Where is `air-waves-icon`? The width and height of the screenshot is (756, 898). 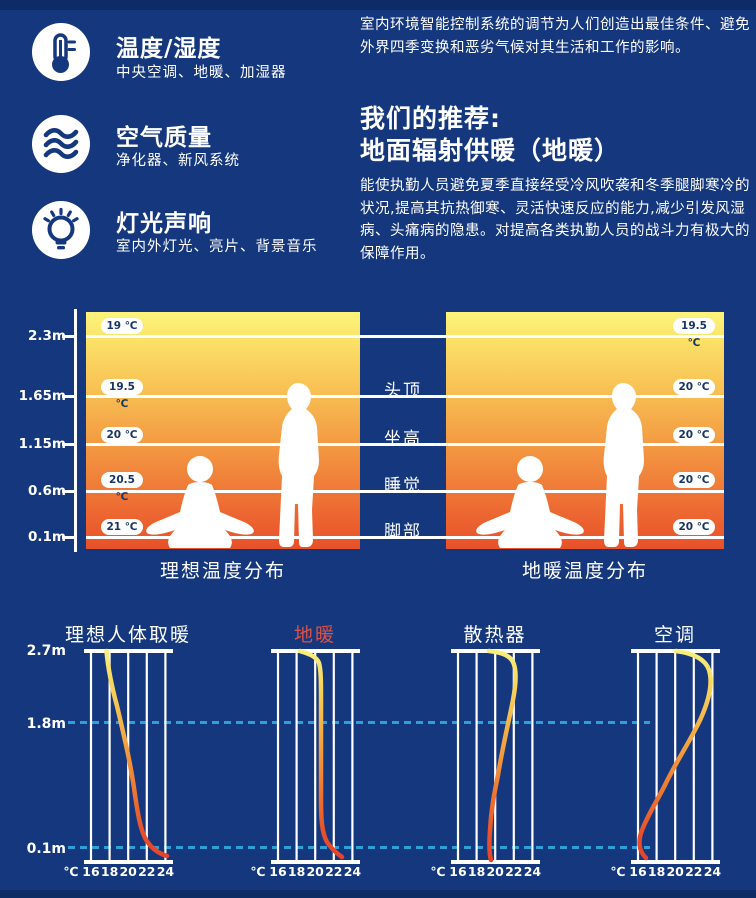 air-waves-icon is located at coordinates (61, 144).